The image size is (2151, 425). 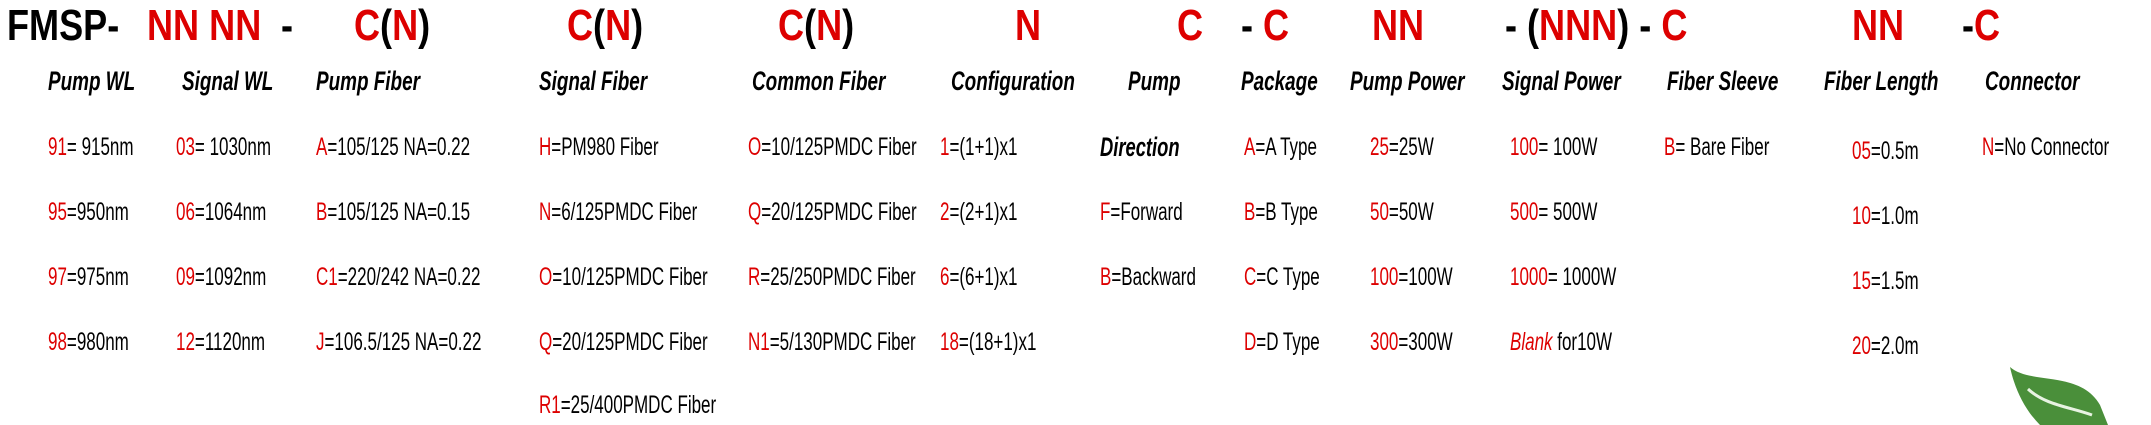 I want to click on option-description: =10/125PMDC Fiber, so click(x=630, y=277).